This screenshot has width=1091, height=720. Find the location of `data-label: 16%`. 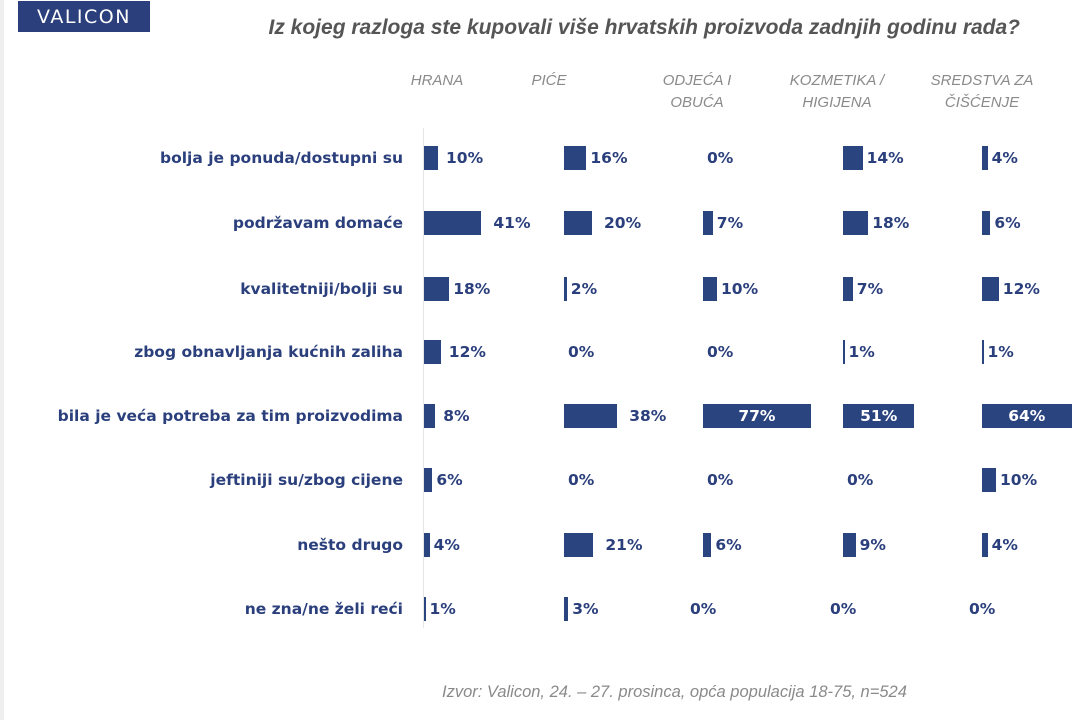

data-label: 16% is located at coordinates (609, 158).